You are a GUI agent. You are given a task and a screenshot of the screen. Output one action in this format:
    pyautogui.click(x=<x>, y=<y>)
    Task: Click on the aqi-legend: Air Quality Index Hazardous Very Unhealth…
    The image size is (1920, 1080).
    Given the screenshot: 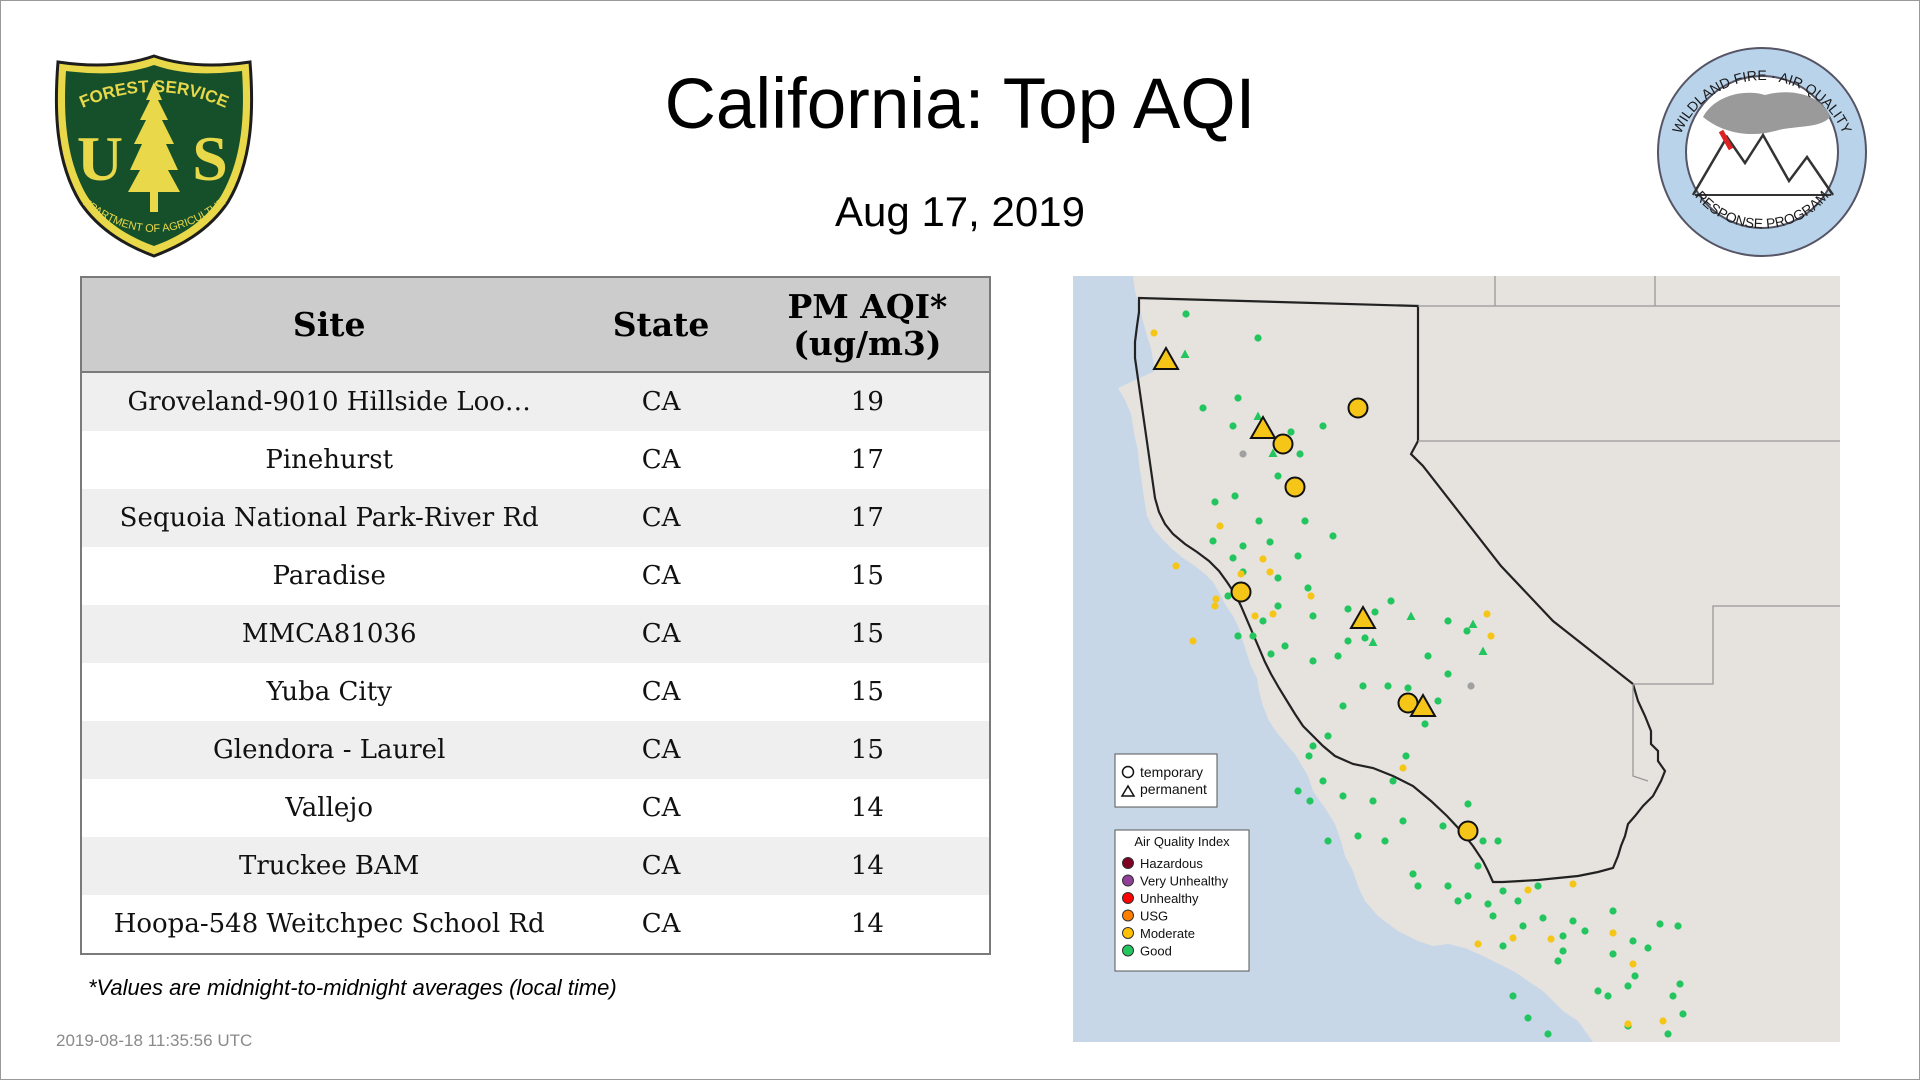 What is the action you would take?
    pyautogui.click(x=1182, y=900)
    